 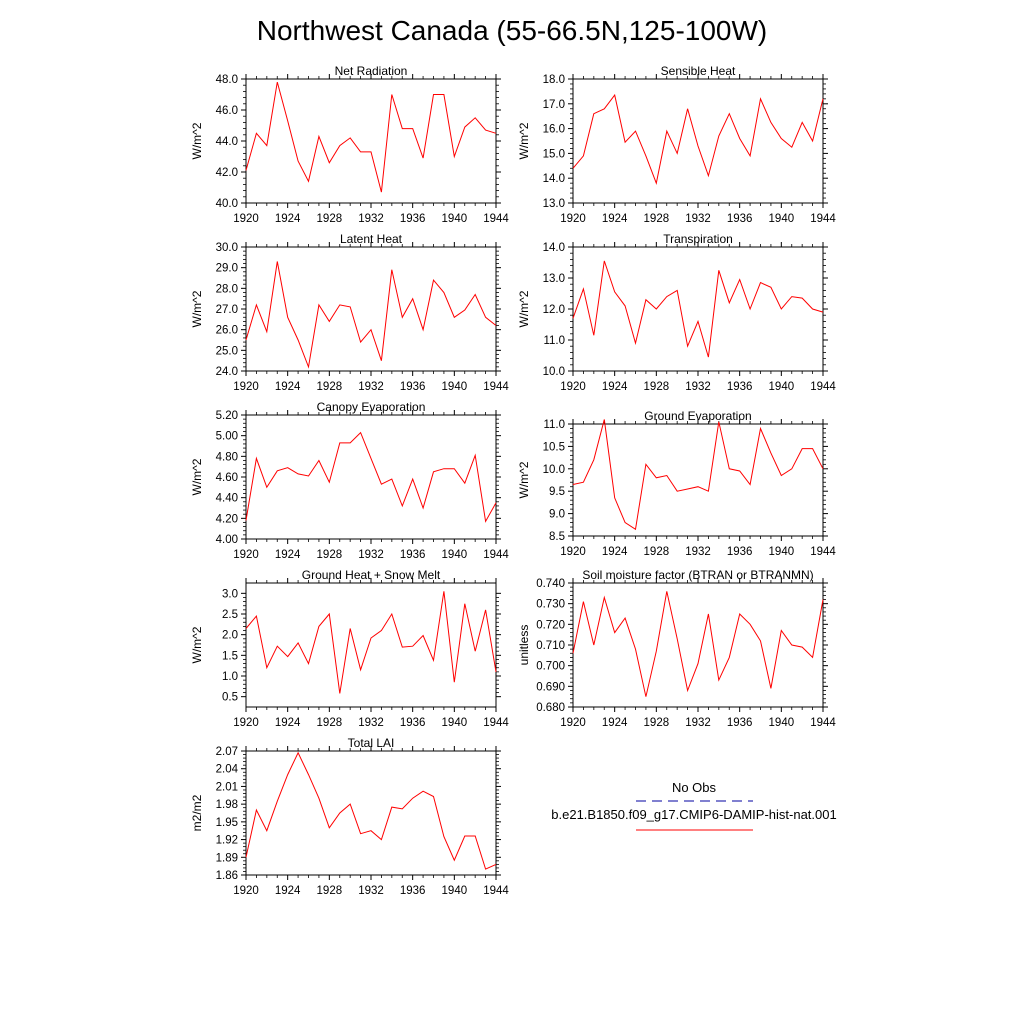 I want to click on y-tick-label: 5.20, so click(x=227, y=416).